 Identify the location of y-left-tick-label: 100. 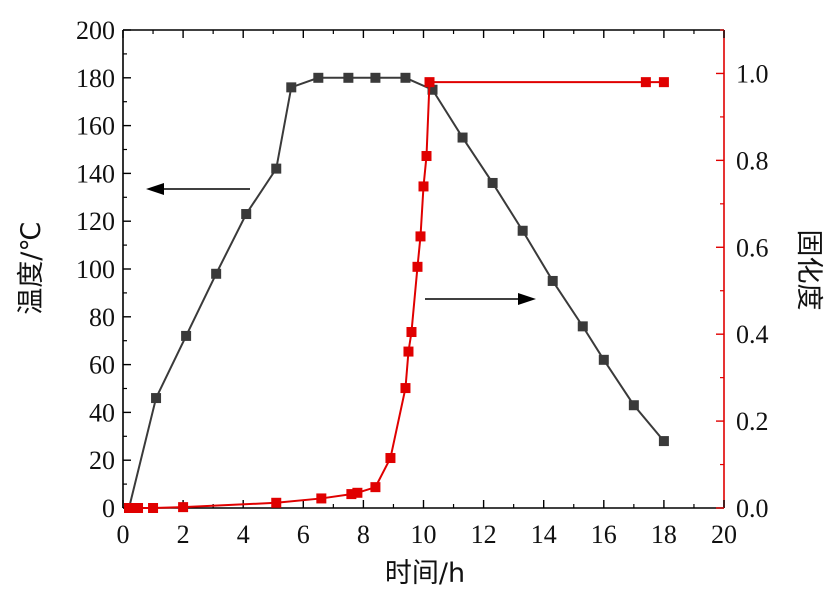
(95, 269).